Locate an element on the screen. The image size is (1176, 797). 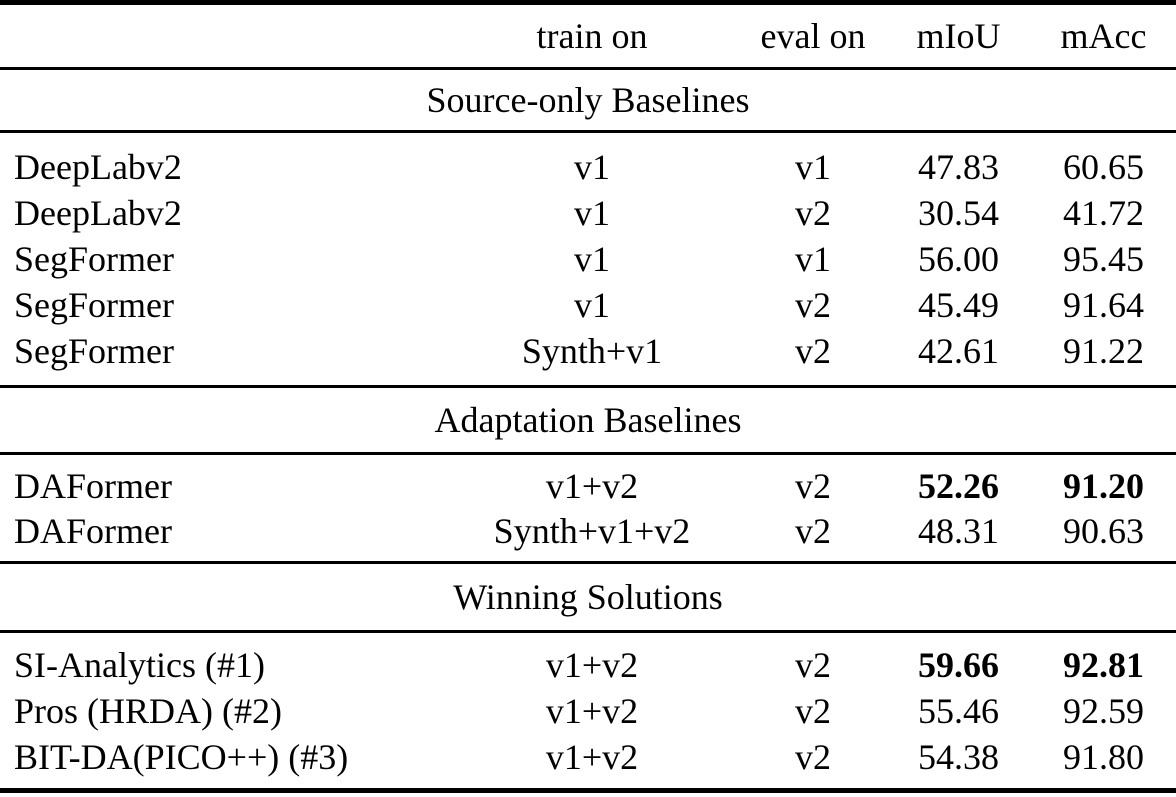
table-row: Pros (HRDA) (#2) v1+v2 v2 55.46 92.59 is located at coordinates (588, 711).